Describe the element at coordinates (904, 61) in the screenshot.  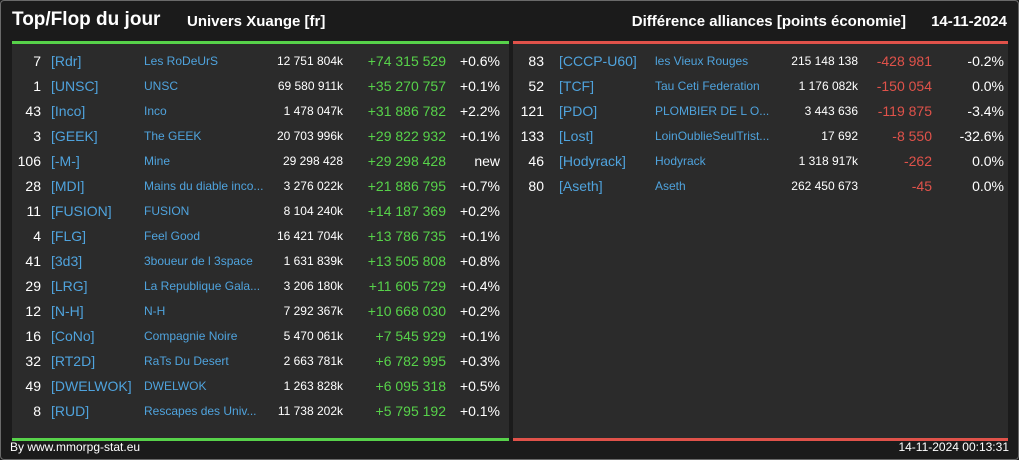
I see `points-difference: -428 981` at that location.